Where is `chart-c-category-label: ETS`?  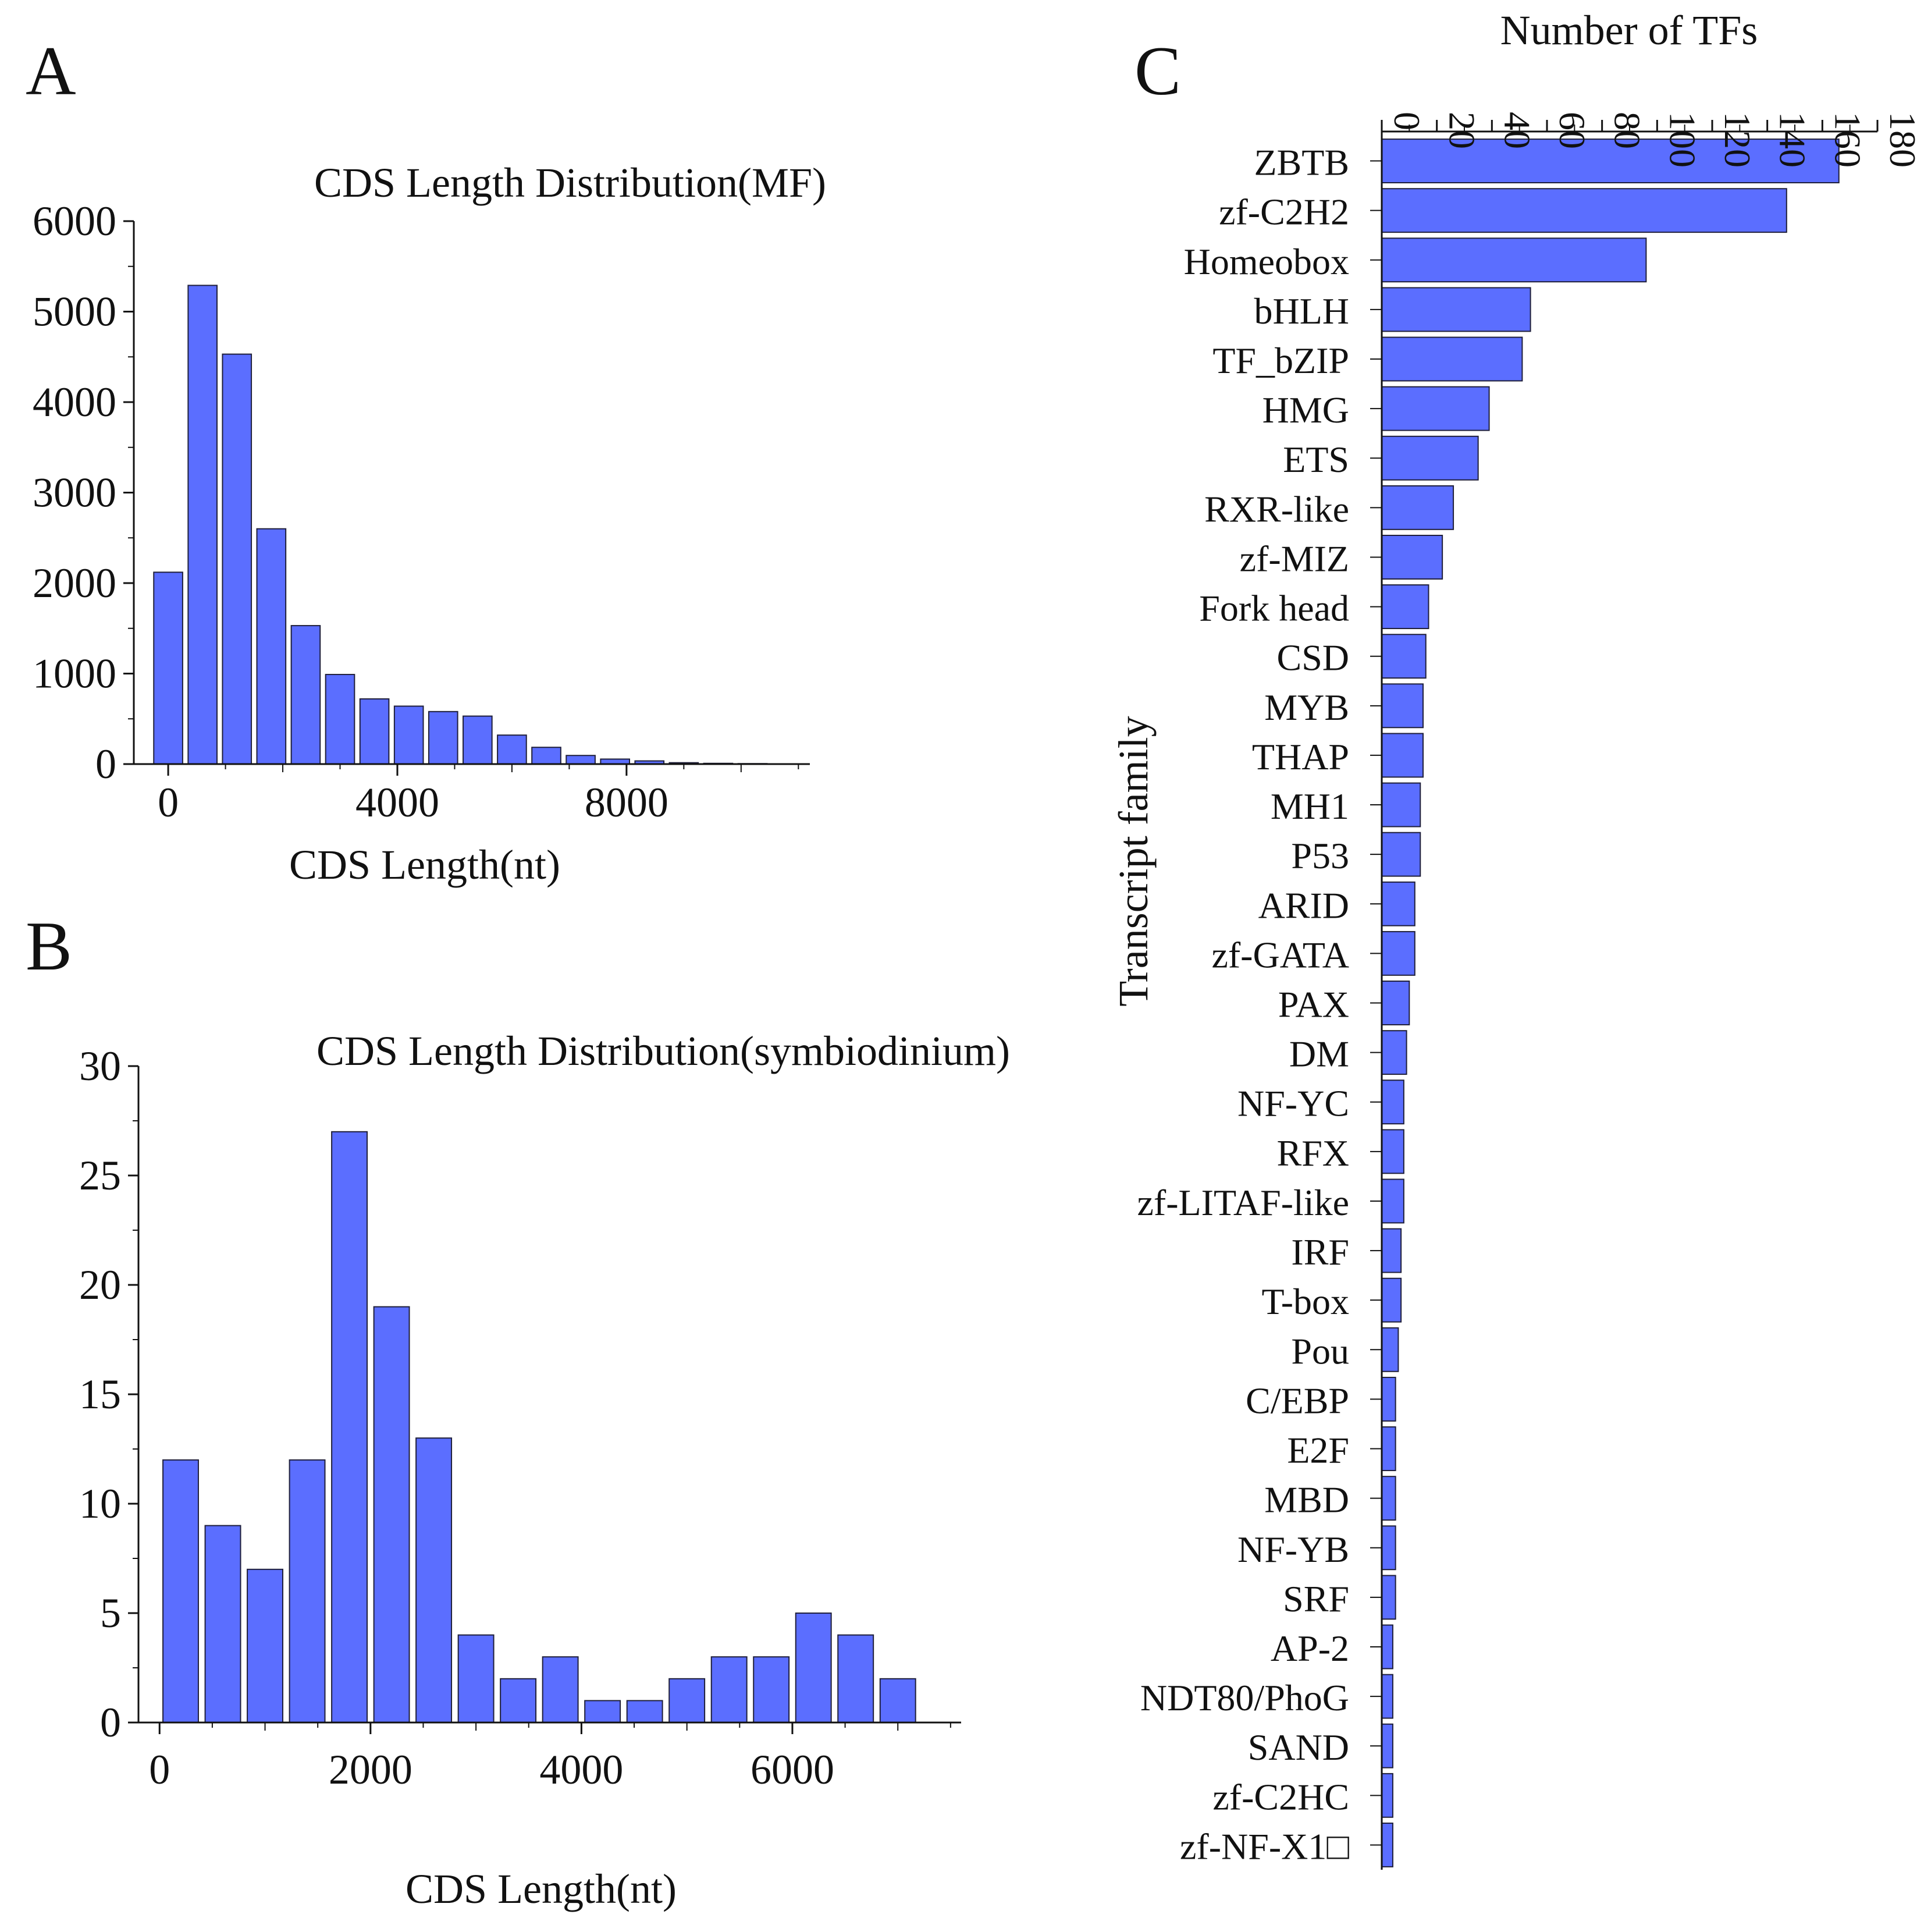 chart-c-category-label: ETS is located at coordinates (1316, 459).